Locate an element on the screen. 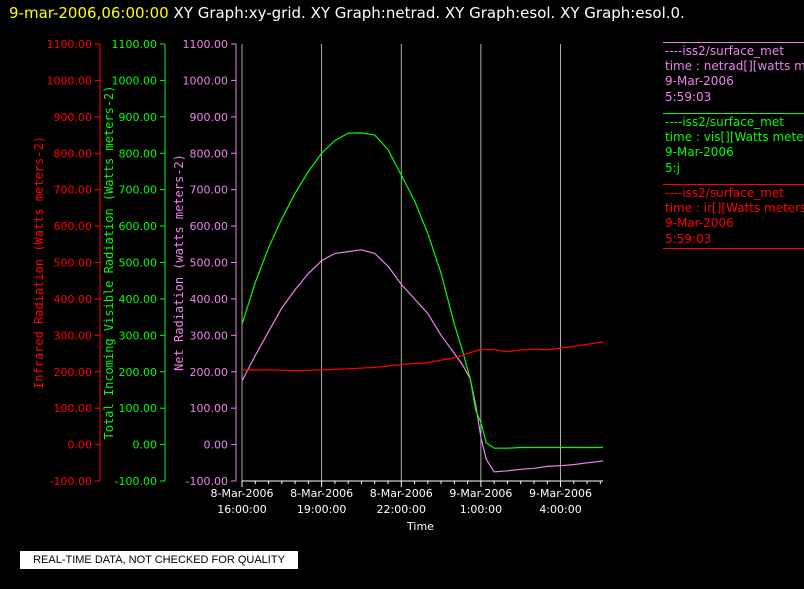 This screenshot has width=804, height=589. x-axis-label: Time is located at coordinates (420, 526).